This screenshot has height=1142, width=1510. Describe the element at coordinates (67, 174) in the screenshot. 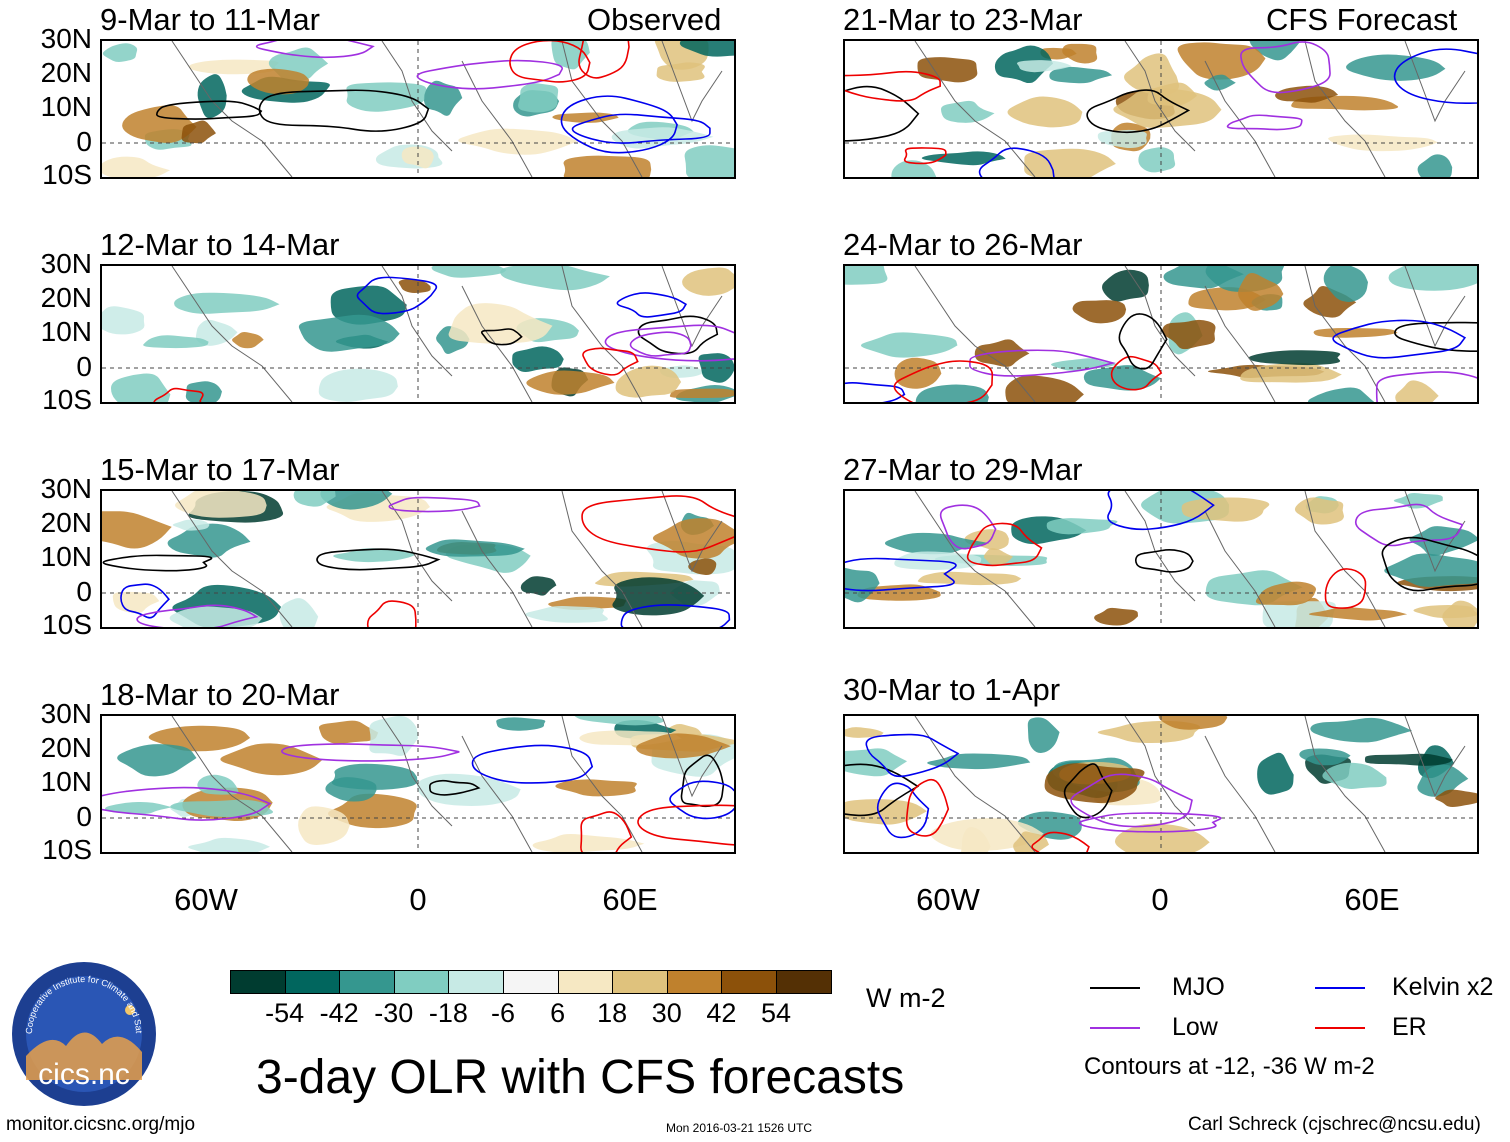

I see `lat-label: 10S` at that location.